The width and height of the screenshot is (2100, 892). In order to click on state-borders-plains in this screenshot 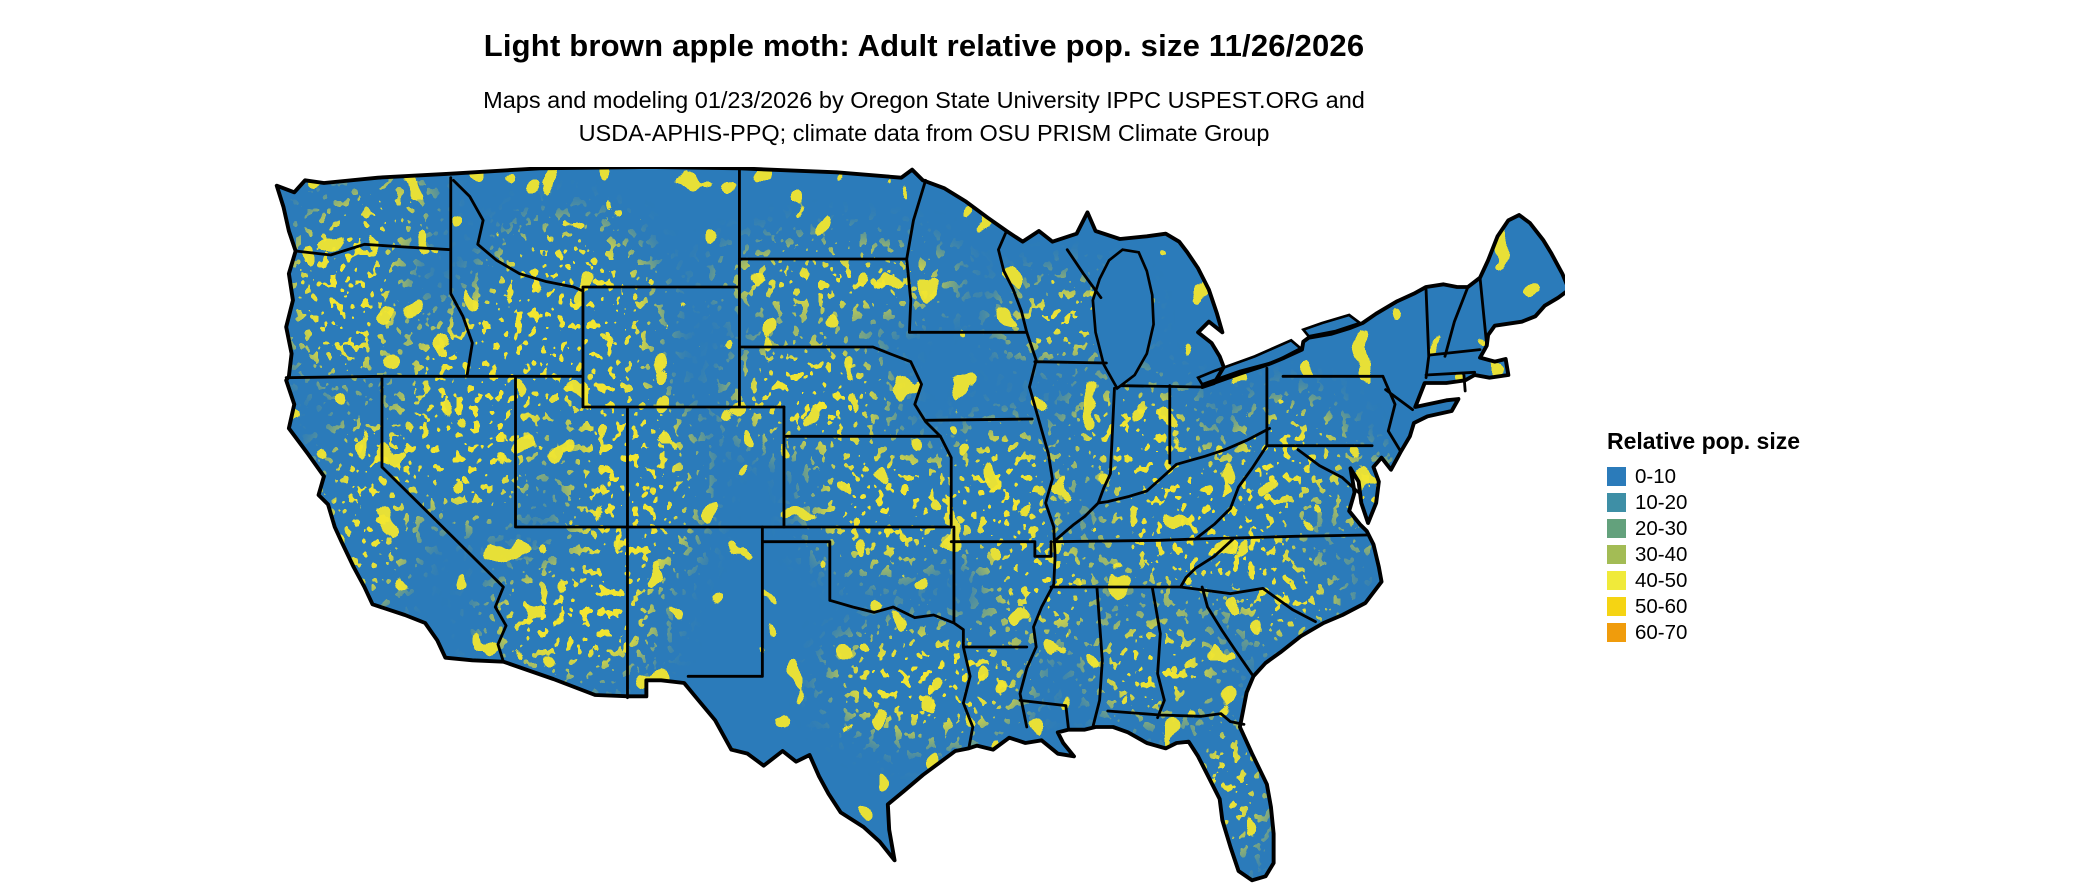, I will do `click(869, 464)`.